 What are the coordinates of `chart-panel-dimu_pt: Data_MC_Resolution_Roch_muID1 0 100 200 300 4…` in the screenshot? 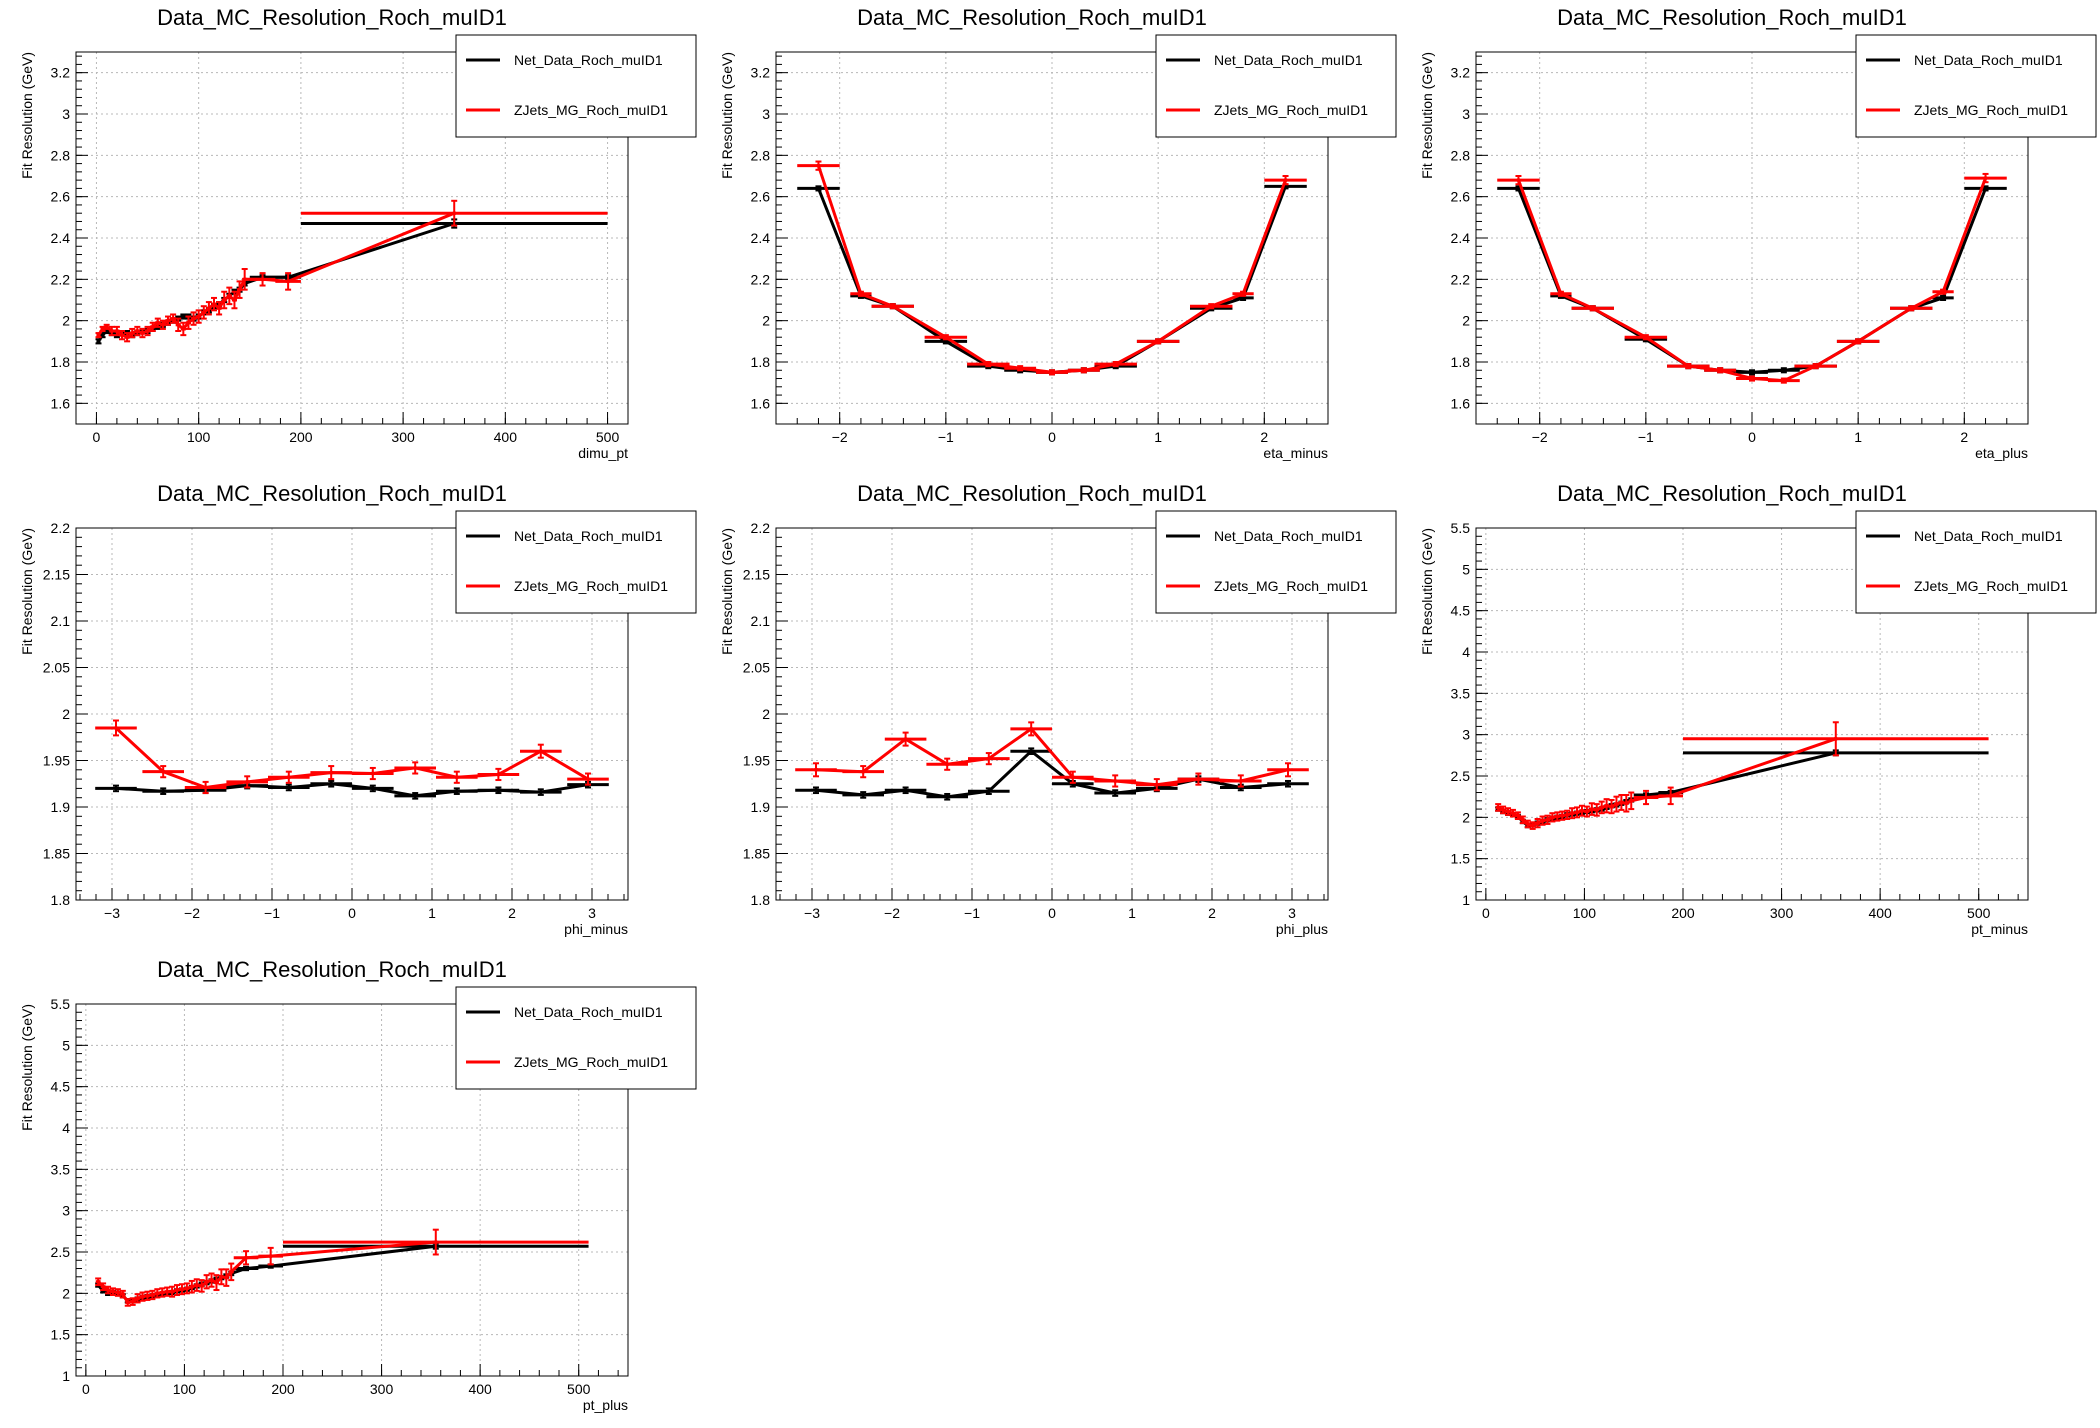 It's located at (350, 238).